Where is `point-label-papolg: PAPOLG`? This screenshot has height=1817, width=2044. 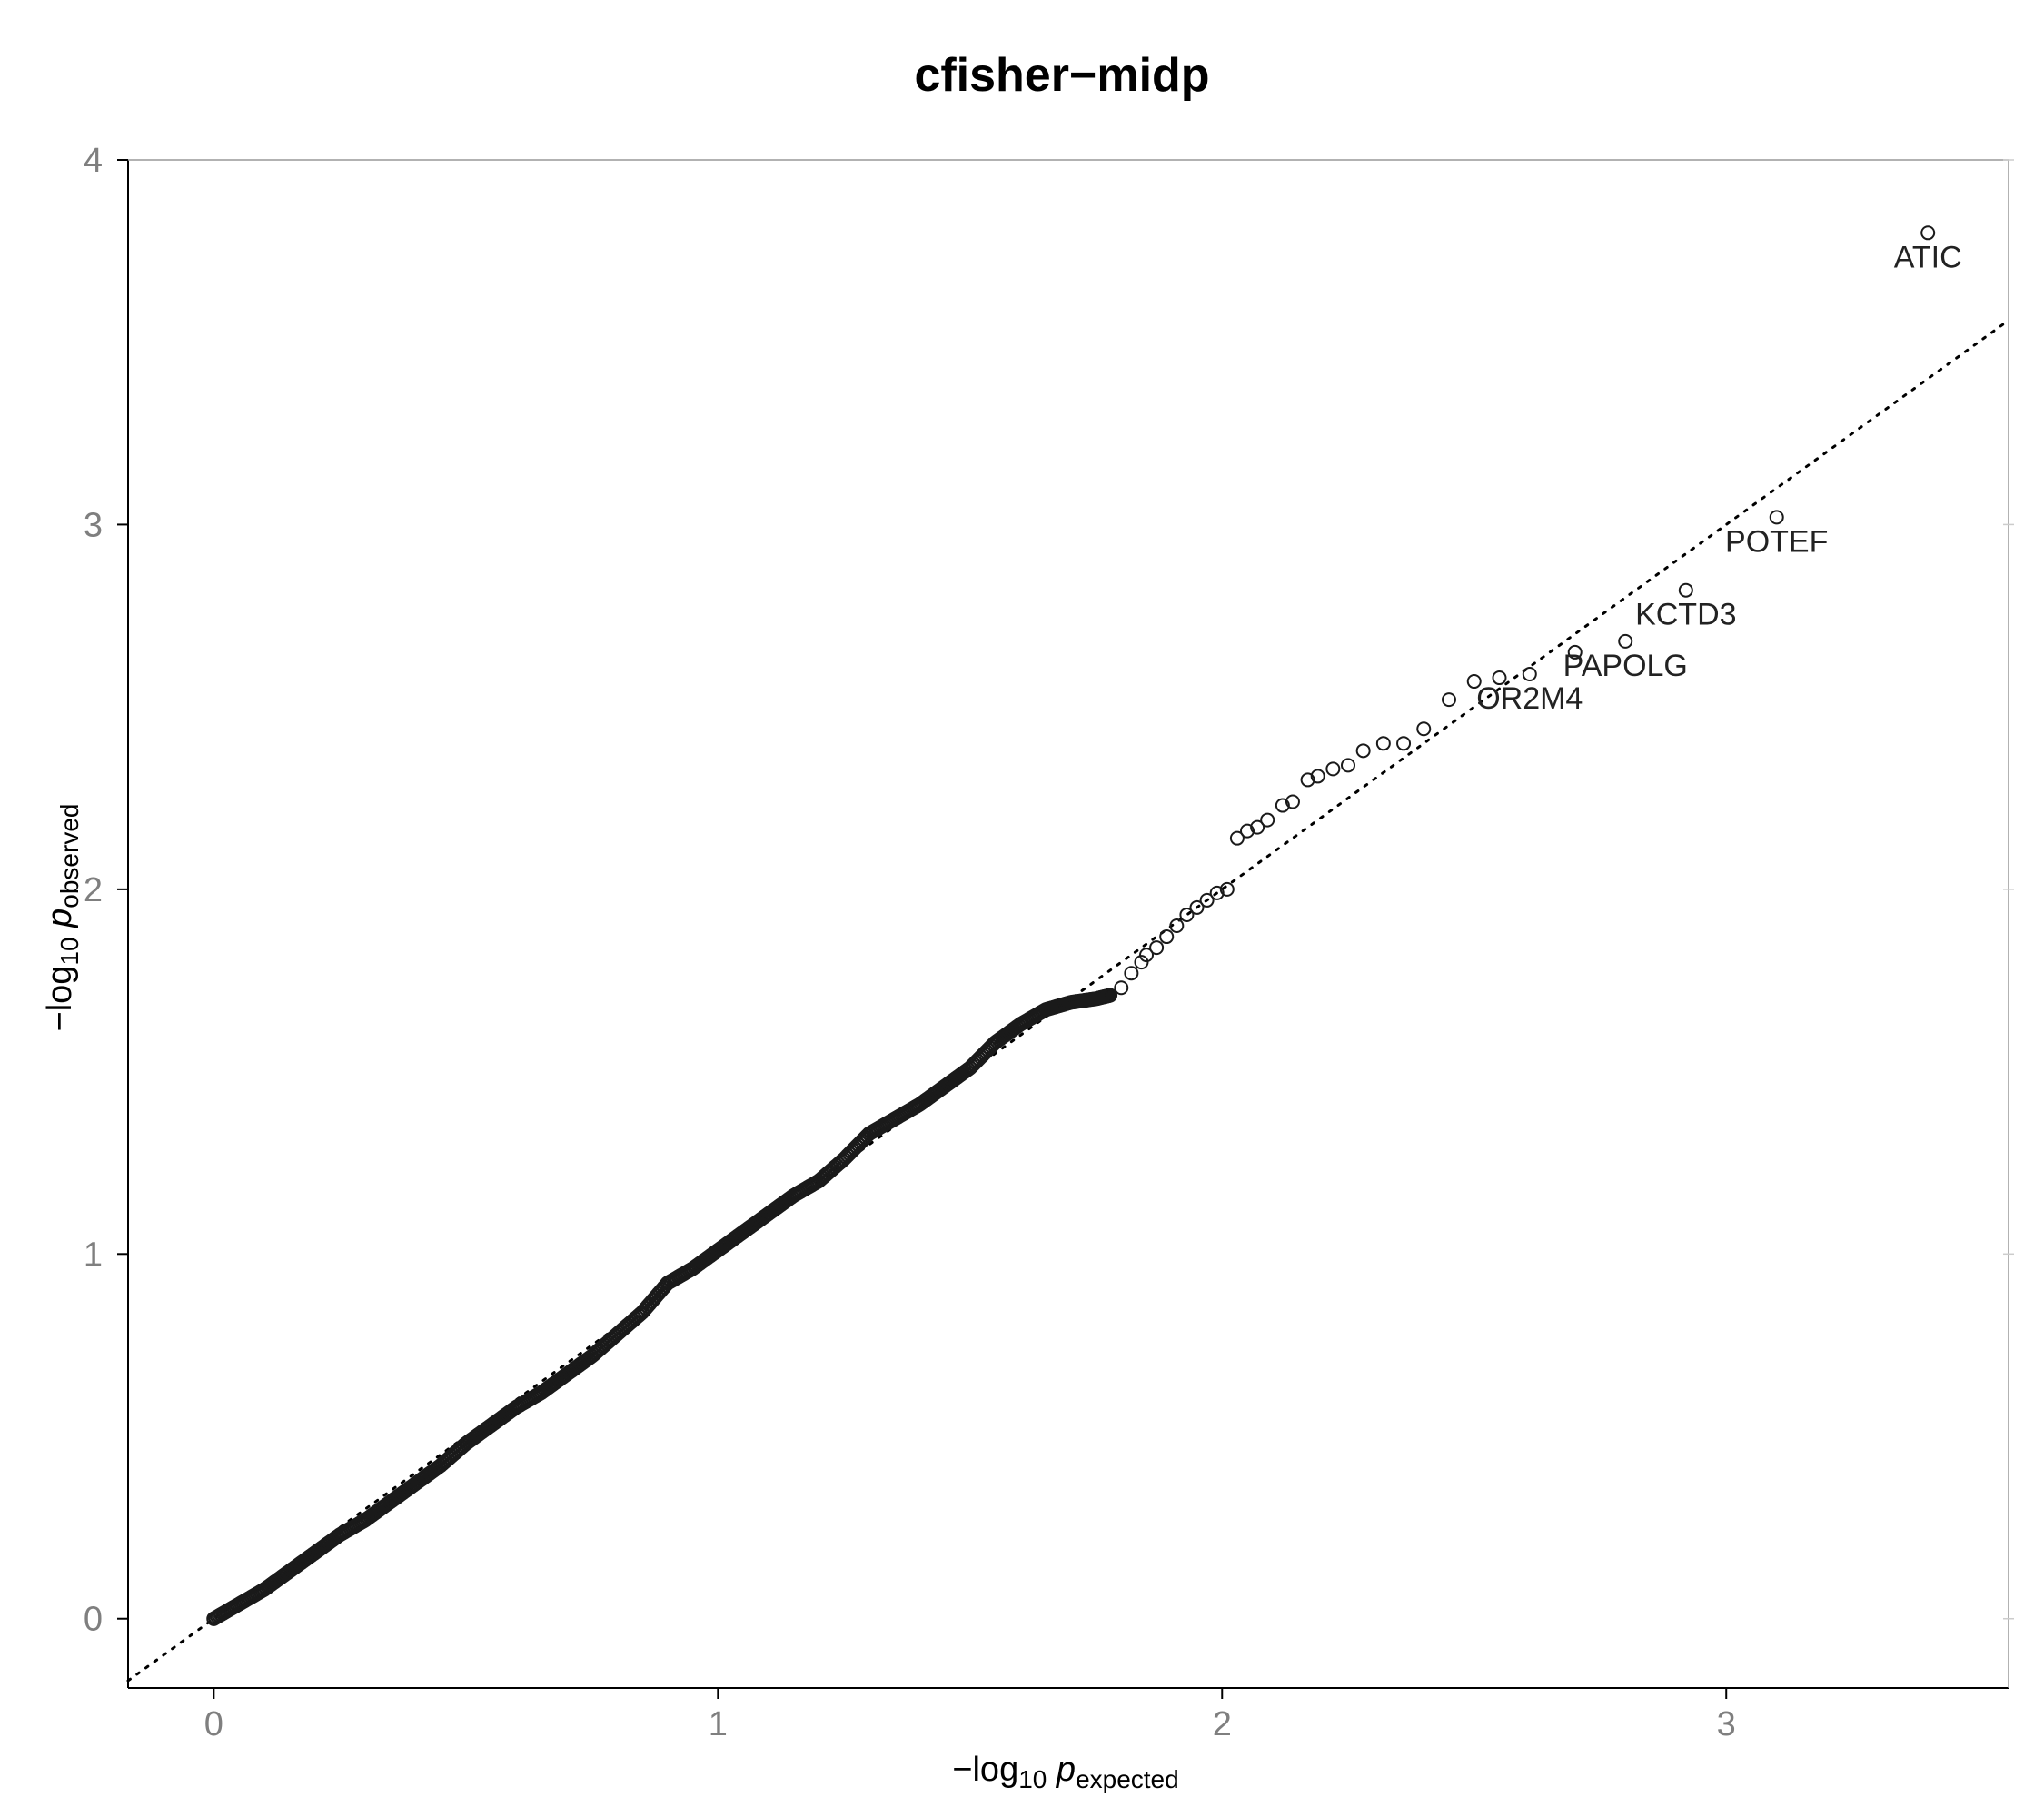
point-label-papolg: PAPOLG is located at coordinates (1626, 666).